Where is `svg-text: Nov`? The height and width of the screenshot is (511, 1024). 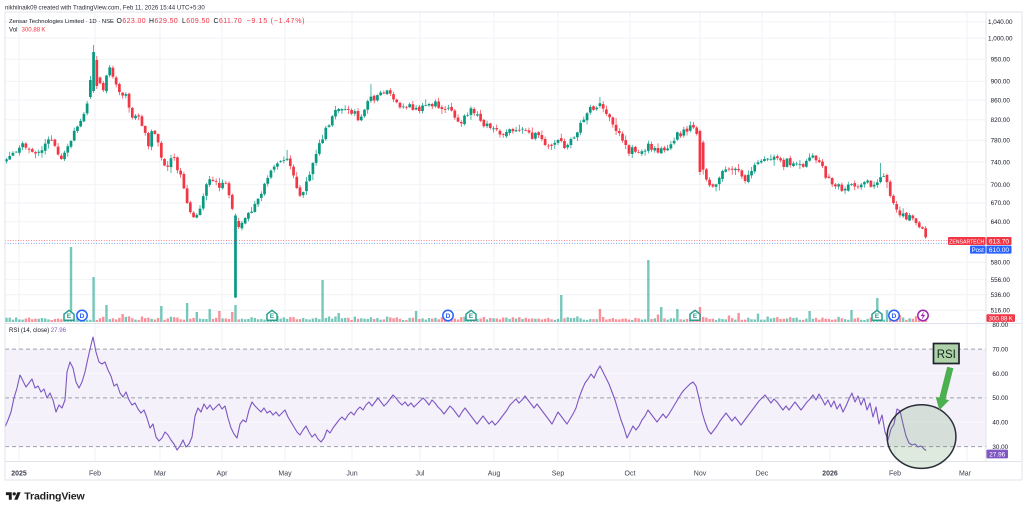
svg-text: Nov is located at coordinates (700, 474).